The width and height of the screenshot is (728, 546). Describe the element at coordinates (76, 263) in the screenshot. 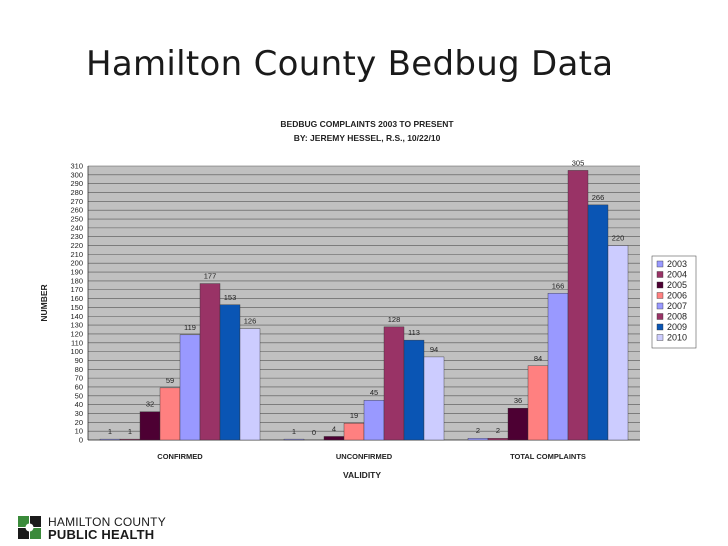

I see `y-tick-label: 200` at that location.